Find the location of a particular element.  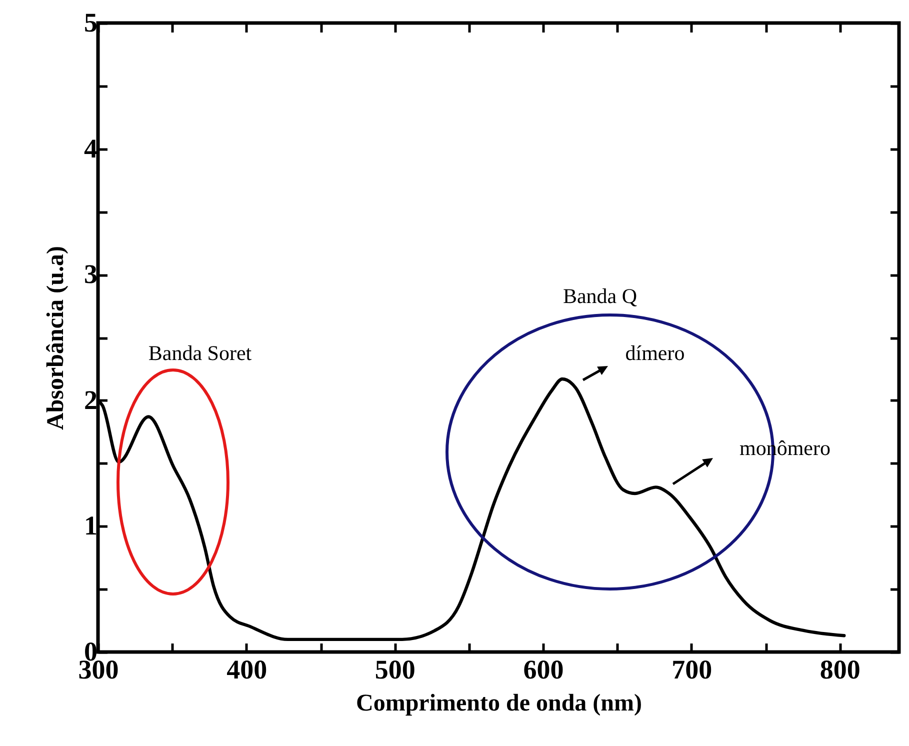

y-axis-title: Absorbância (u.a) is located at coordinates (56, 338).